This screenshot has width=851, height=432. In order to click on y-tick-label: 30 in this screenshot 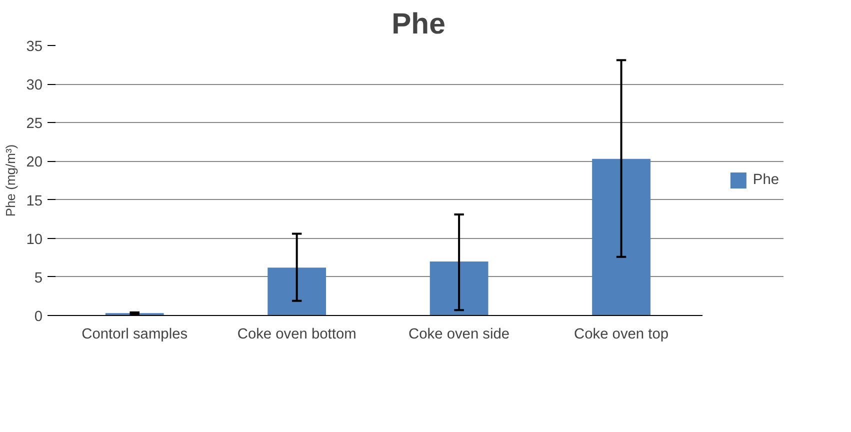, I will do `click(34, 86)`.